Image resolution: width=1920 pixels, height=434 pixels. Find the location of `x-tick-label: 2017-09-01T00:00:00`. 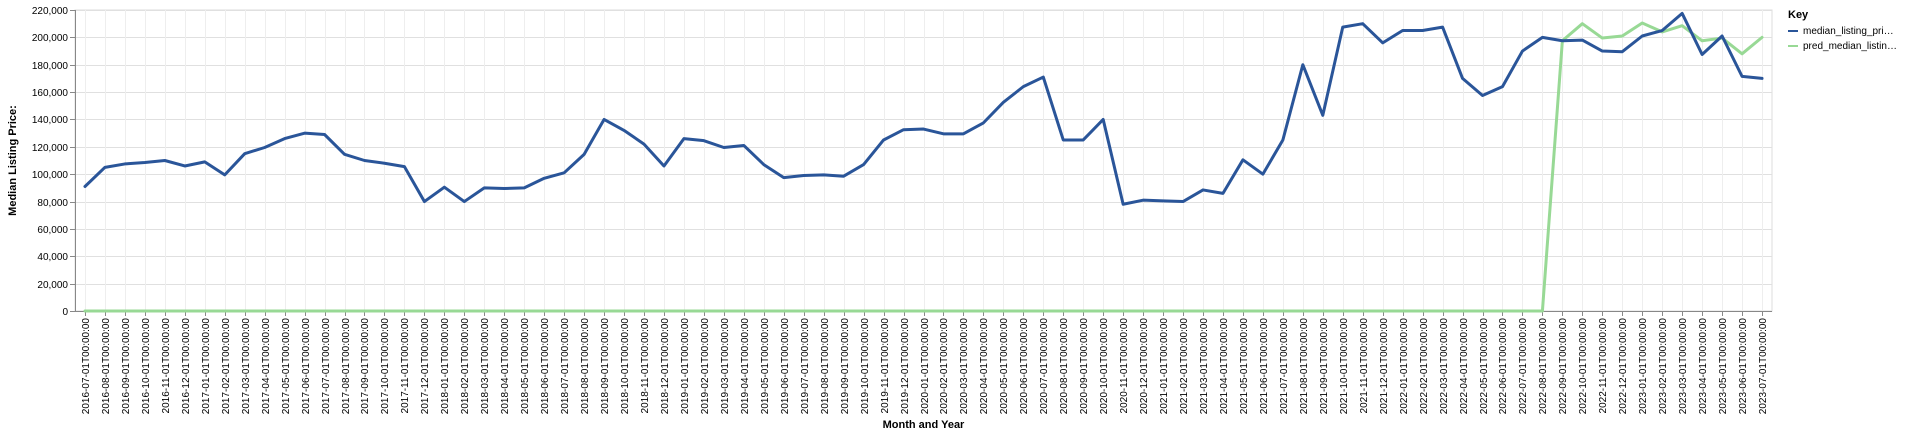

x-tick-label: 2017-09-01T00:00:00 is located at coordinates (365, 366).